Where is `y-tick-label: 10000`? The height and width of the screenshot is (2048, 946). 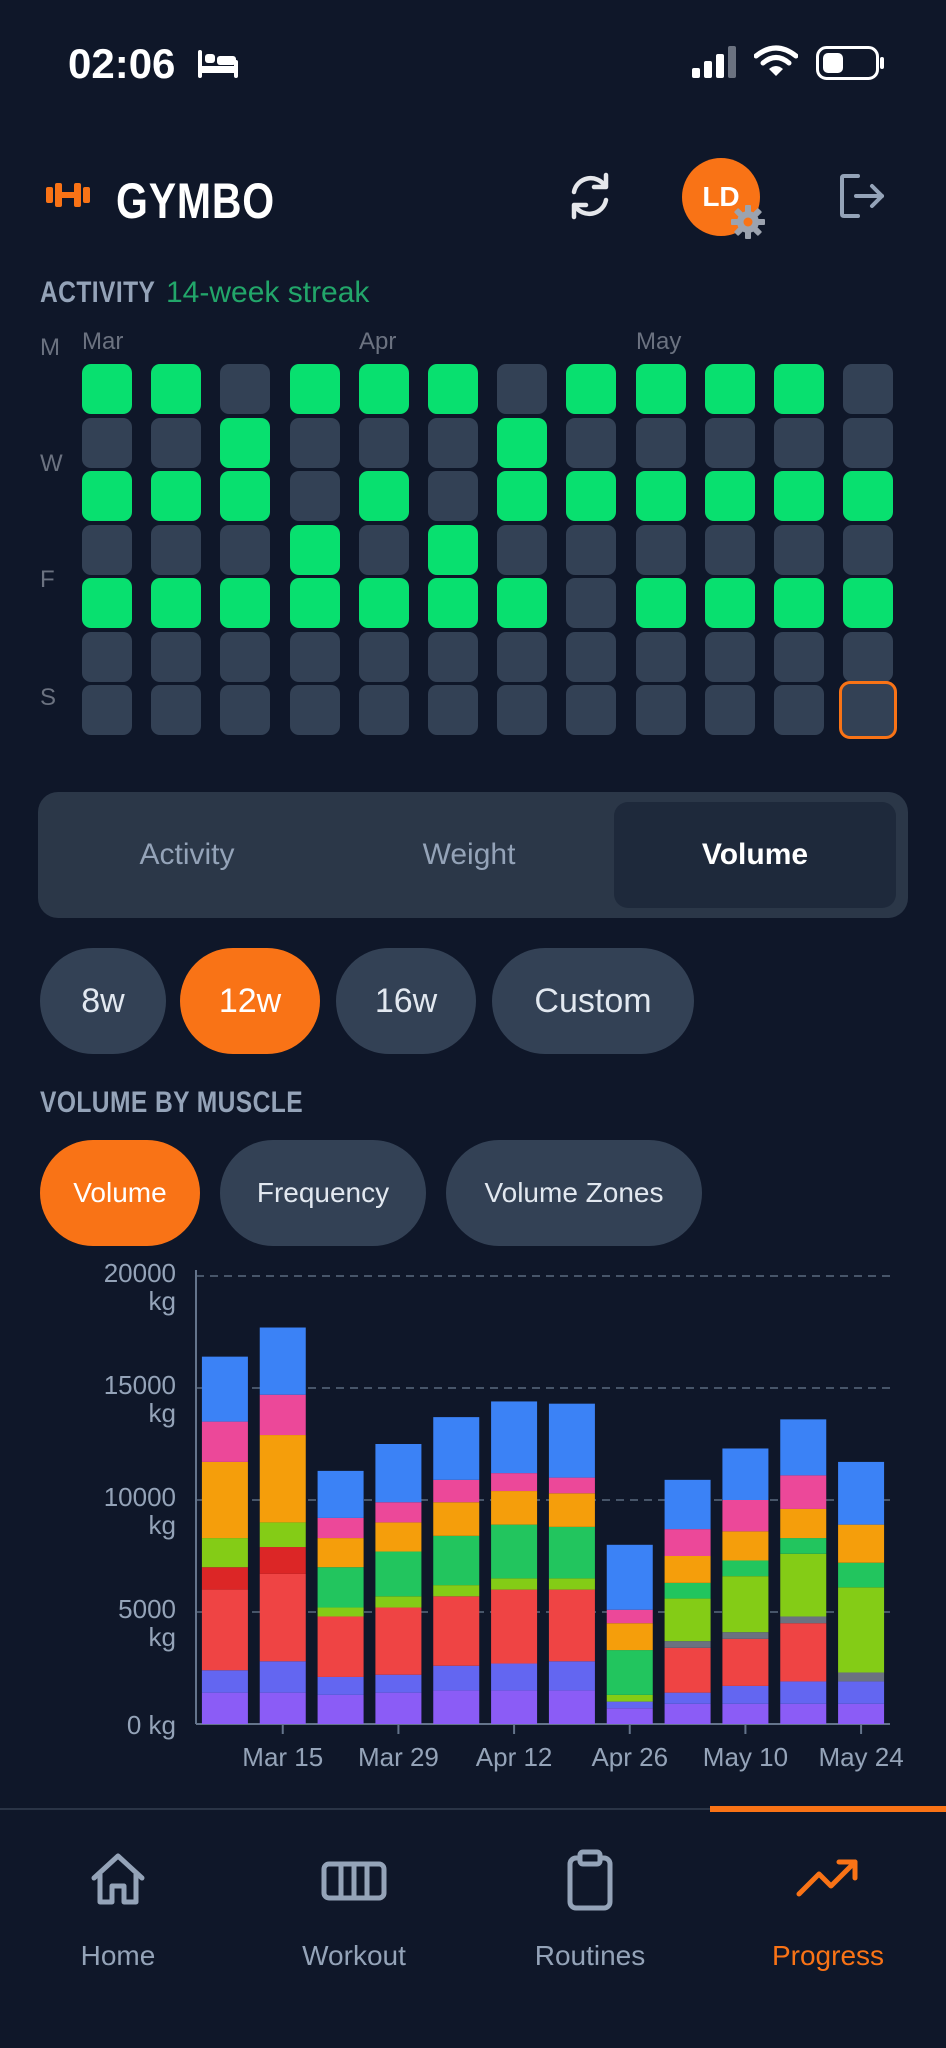
y-tick-label: 10000 is located at coordinates (140, 1497).